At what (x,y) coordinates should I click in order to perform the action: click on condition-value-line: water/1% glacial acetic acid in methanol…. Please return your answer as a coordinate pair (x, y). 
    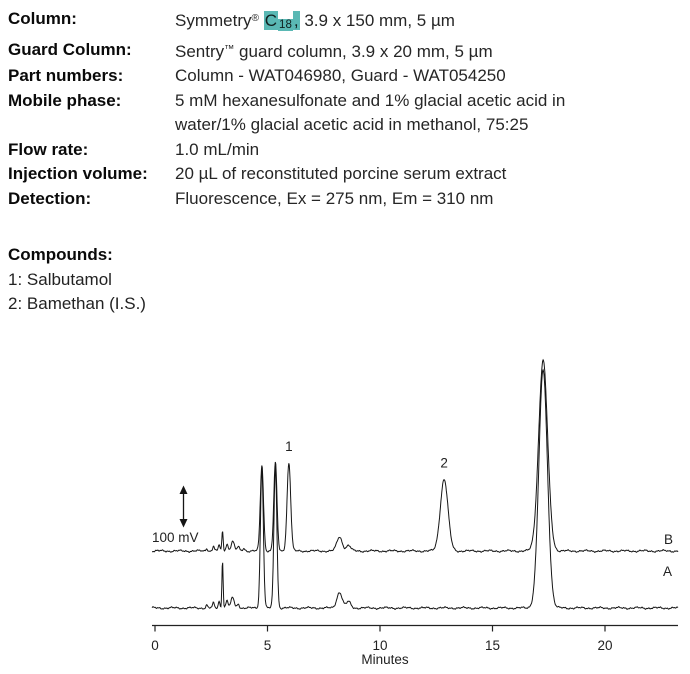
    Looking at the image, I should click on (352, 125).